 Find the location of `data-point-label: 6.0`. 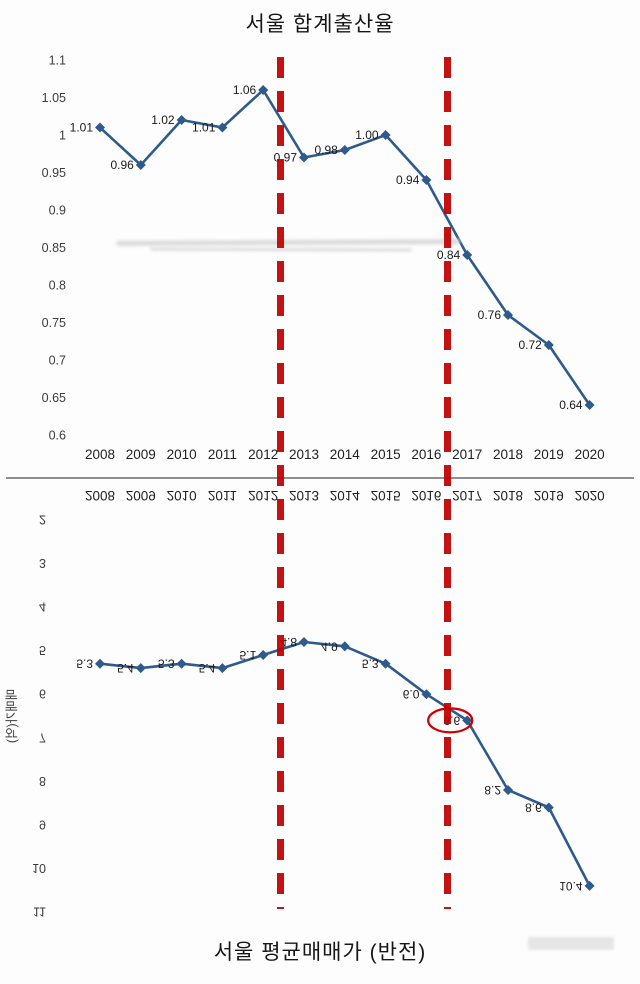

data-point-label: 6.0 is located at coordinates (411, 694).